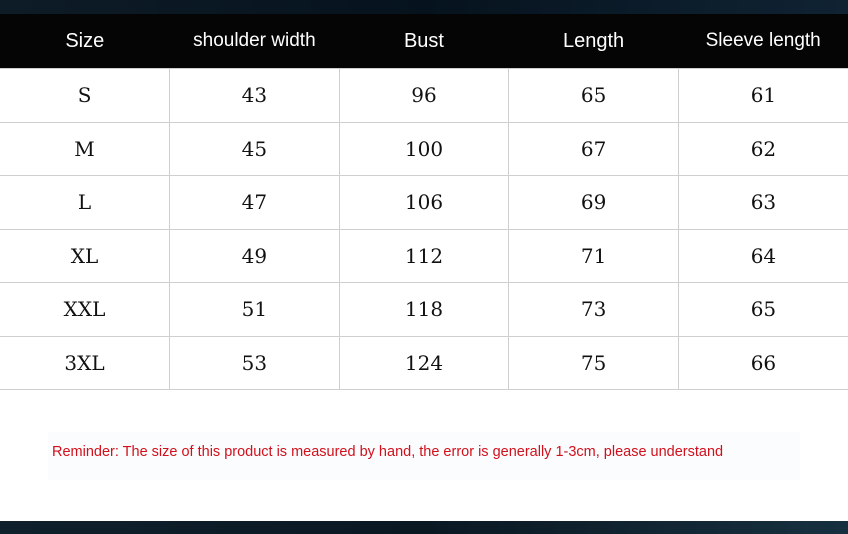 The height and width of the screenshot is (534, 848). Describe the element at coordinates (593, 362) in the screenshot. I see `cell-length: 75` at that location.